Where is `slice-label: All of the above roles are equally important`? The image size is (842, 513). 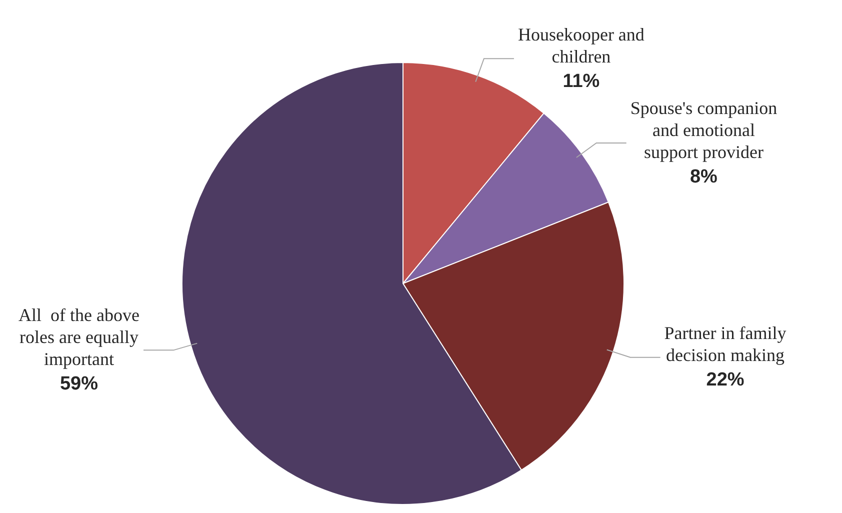 slice-label: All of the above roles are equally important is located at coordinates (79, 336).